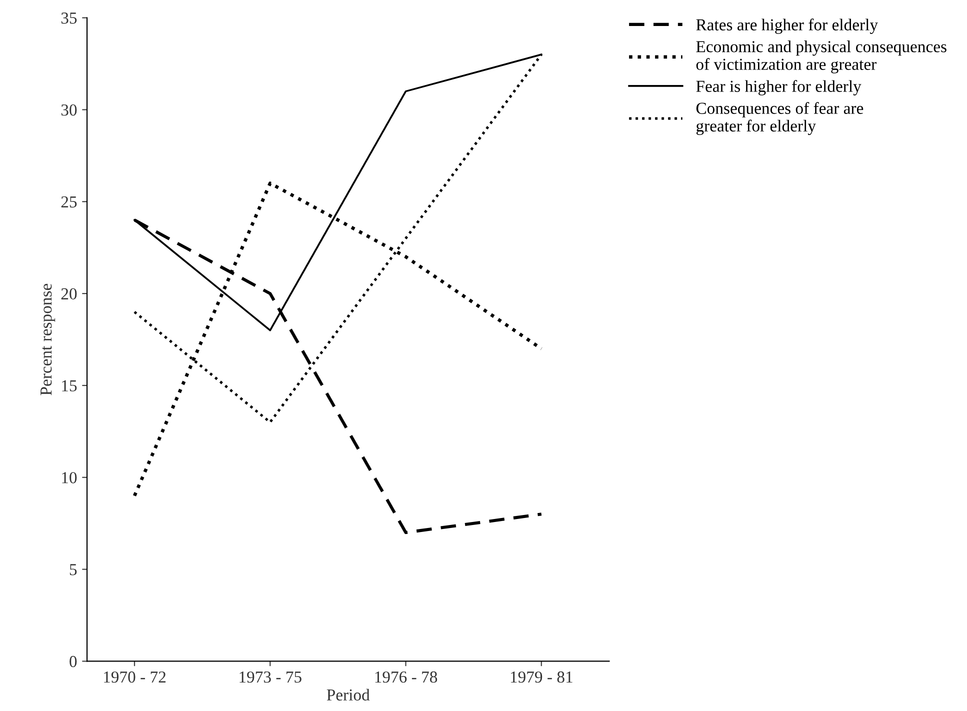 The height and width of the screenshot is (711, 967). I want to click on x-tick-label: 1979 - 81, so click(541, 677).